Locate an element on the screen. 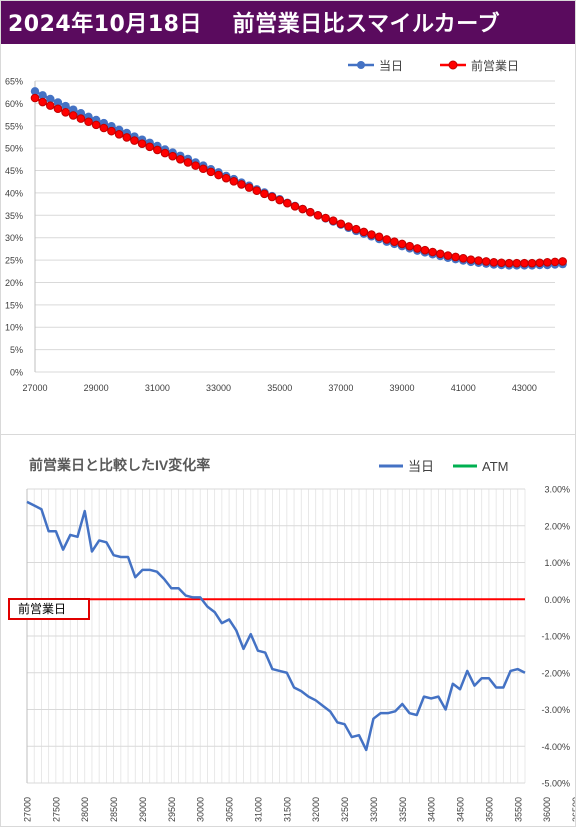  x-tick-label: 33000 is located at coordinates (218, 388).